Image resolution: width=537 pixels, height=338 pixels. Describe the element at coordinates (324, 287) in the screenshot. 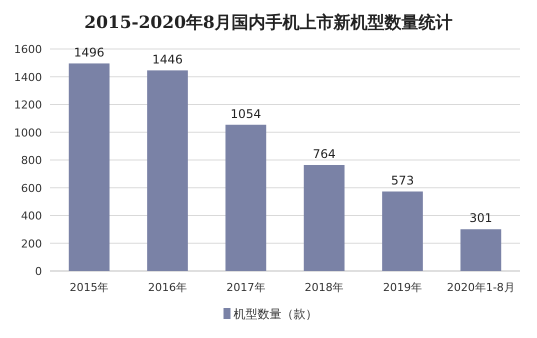

I see `x-tick-label: 2018年` at that location.